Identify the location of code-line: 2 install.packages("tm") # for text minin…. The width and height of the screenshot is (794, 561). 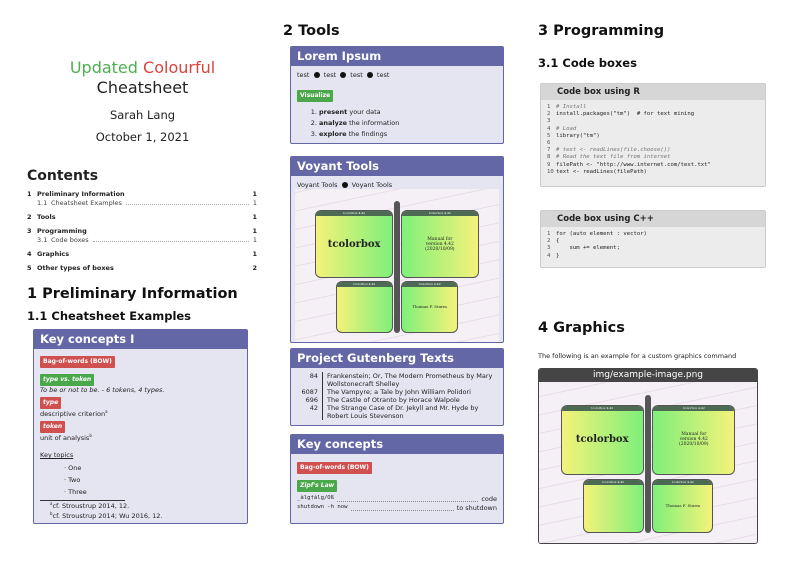
(621, 114).